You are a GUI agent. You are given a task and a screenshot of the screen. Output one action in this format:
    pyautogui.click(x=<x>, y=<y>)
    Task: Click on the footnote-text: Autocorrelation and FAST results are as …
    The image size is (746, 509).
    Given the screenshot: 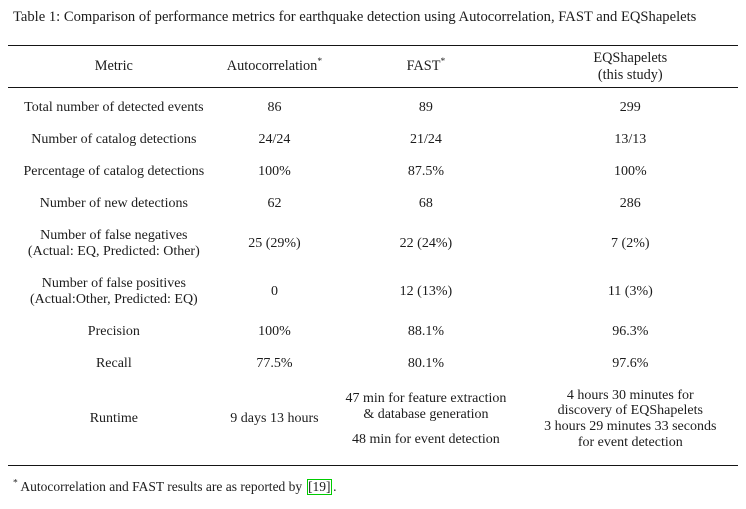 What is the action you would take?
    pyautogui.click(x=161, y=486)
    